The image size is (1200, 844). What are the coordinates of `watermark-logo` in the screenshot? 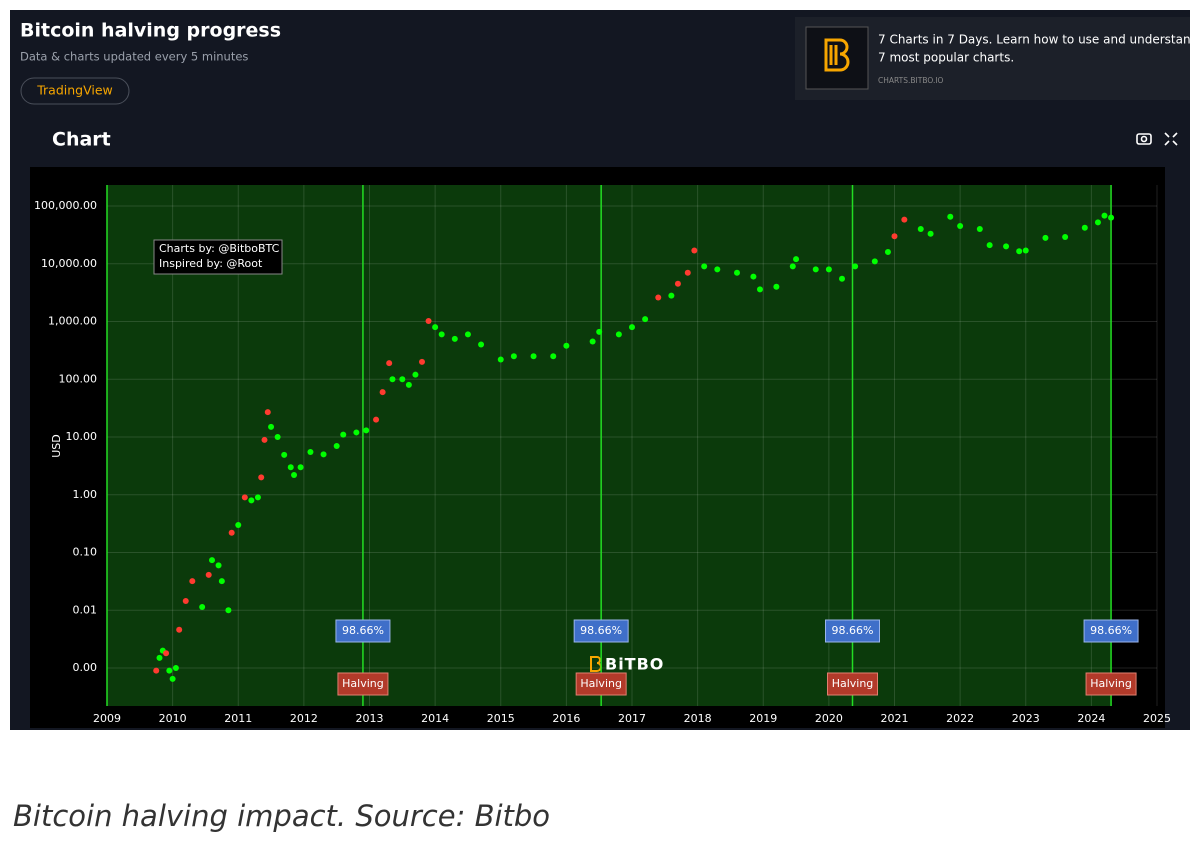 It's located at (596, 664).